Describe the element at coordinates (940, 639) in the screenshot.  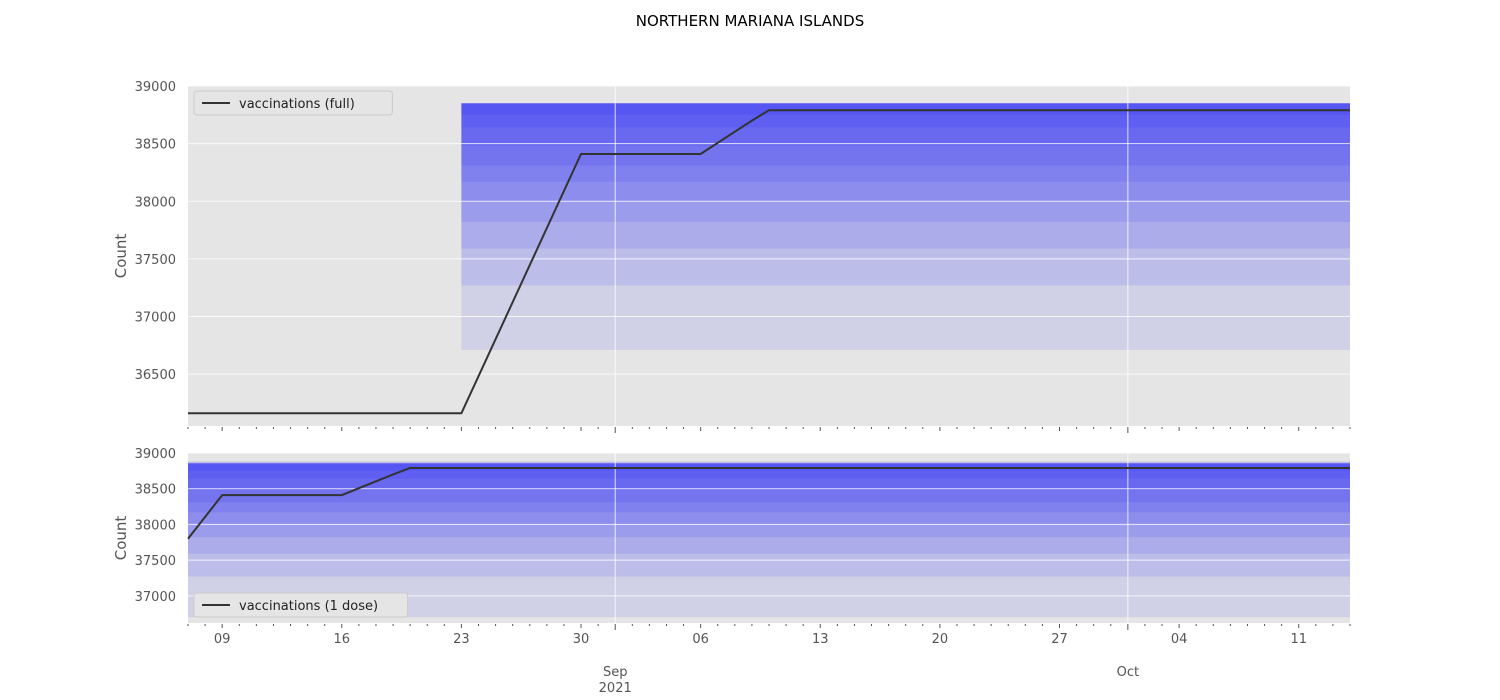
I see `x-tick-label: 20` at that location.